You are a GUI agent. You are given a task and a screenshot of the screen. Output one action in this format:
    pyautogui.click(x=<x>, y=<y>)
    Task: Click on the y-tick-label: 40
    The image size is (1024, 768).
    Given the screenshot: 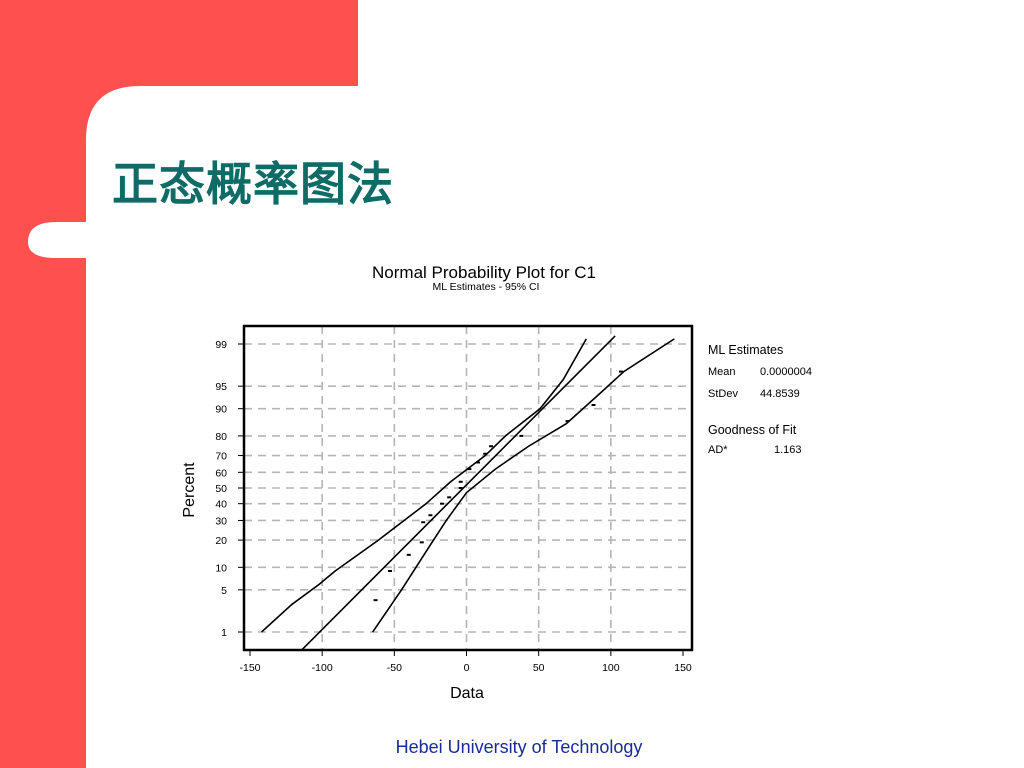 What is the action you would take?
    pyautogui.click(x=221, y=505)
    